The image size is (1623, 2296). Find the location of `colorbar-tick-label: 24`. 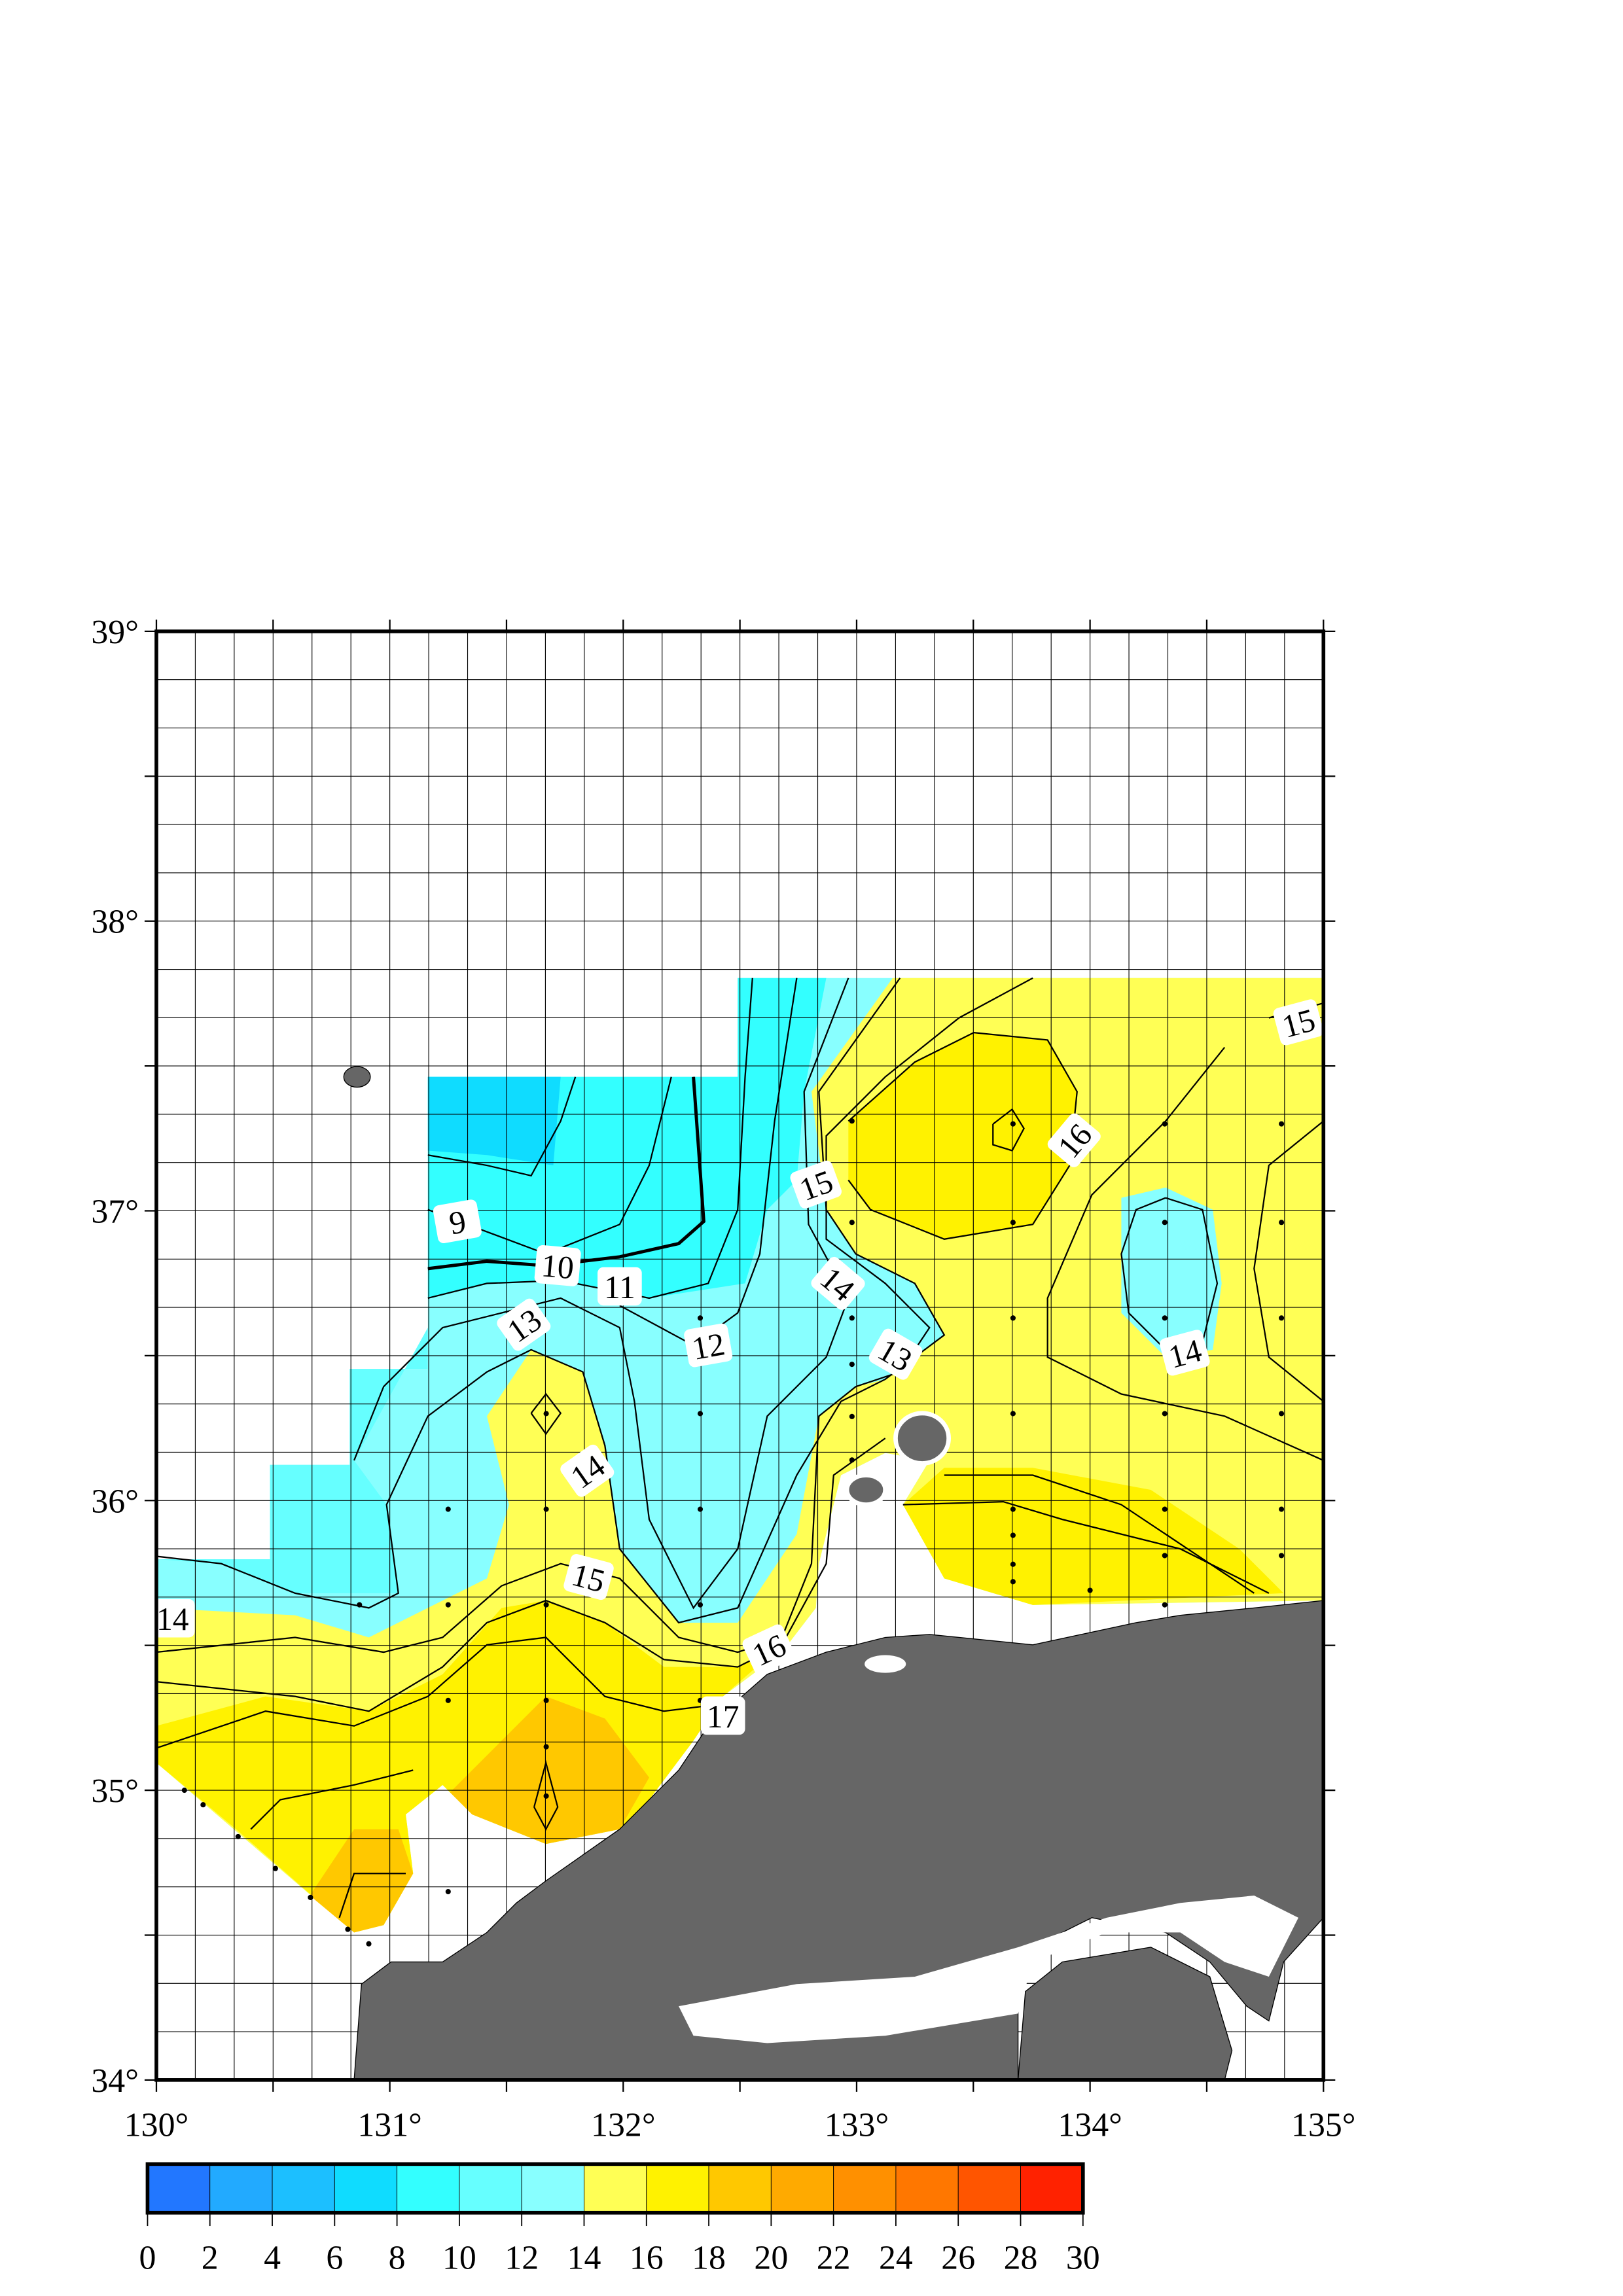

colorbar-tick-label: 24 is located at coordinates (896, 2258).